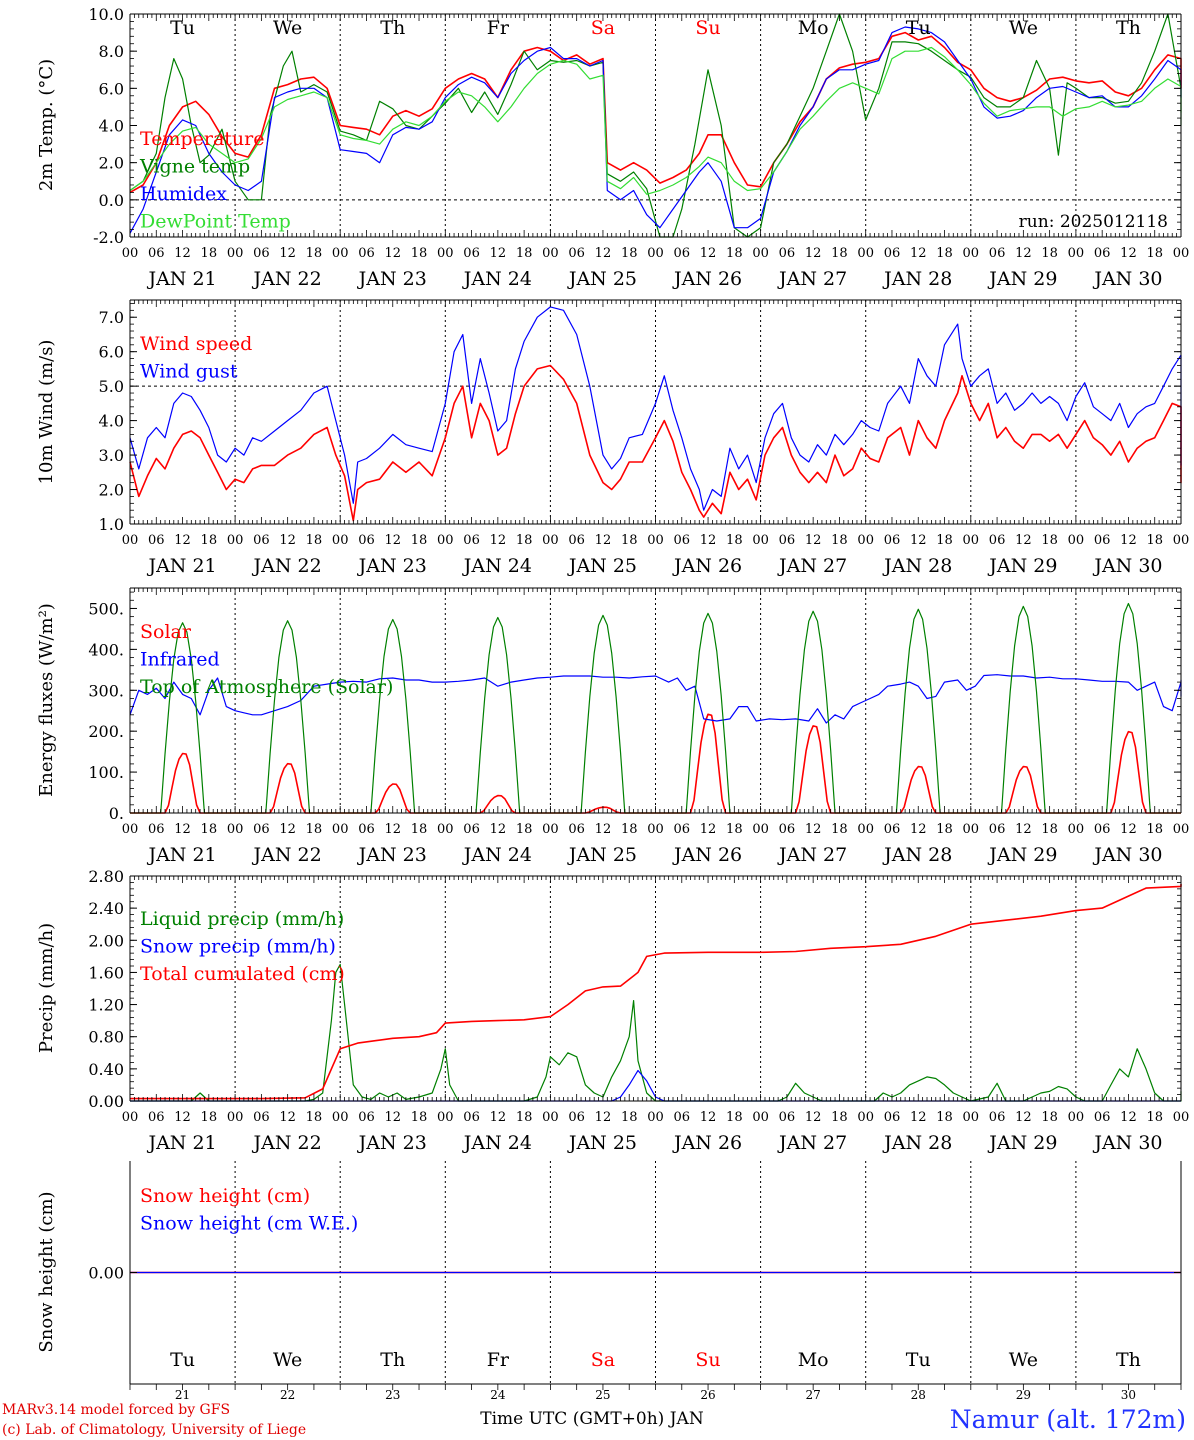 The height and width of the screenshot is (1440, 1194). Describe the element at coordinates (106, 1037) in the screenshot. I see `panel-4-y-tick-label: 0.80` at that location.